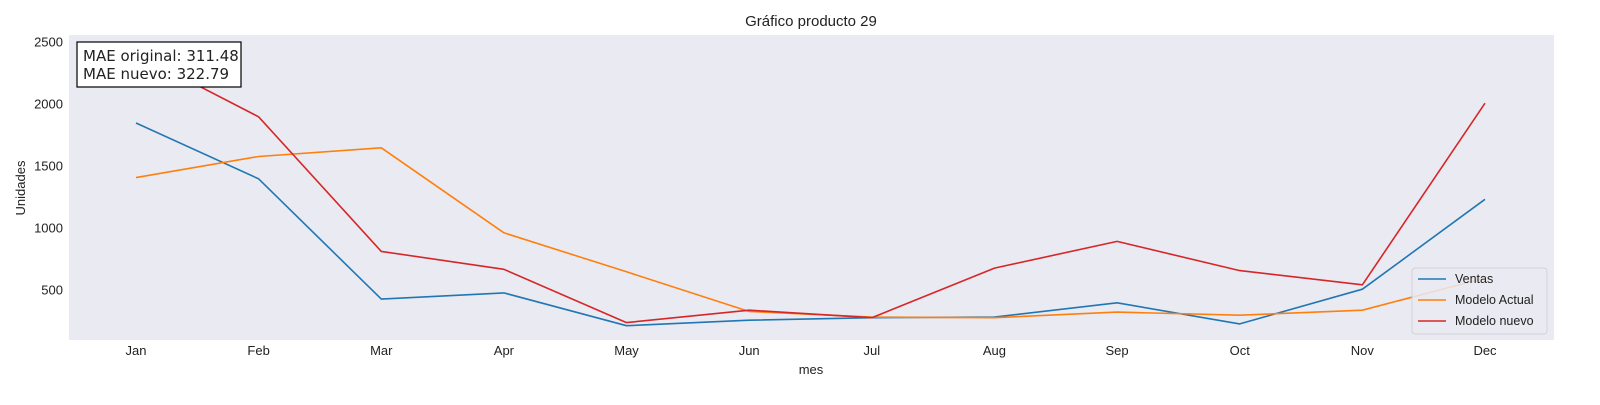 Image resolution: width=1600 pixels, height=405 pixels. What do you see at coordinates (381, 350) in the screenshot?
I see `x-tick-label: Mar` at bounding box center [381, 350].